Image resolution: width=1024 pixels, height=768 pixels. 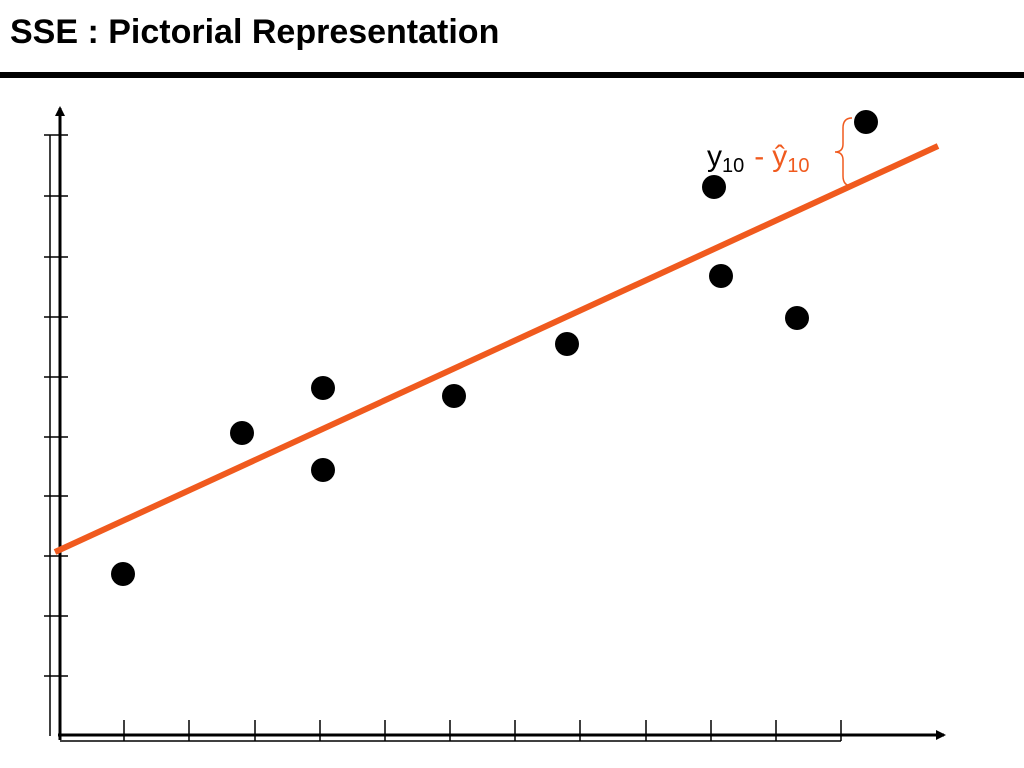 What do you see at coordinates (56, 405) in the screenshot?
I see `y-ticks` at bounding box center [56, 405].